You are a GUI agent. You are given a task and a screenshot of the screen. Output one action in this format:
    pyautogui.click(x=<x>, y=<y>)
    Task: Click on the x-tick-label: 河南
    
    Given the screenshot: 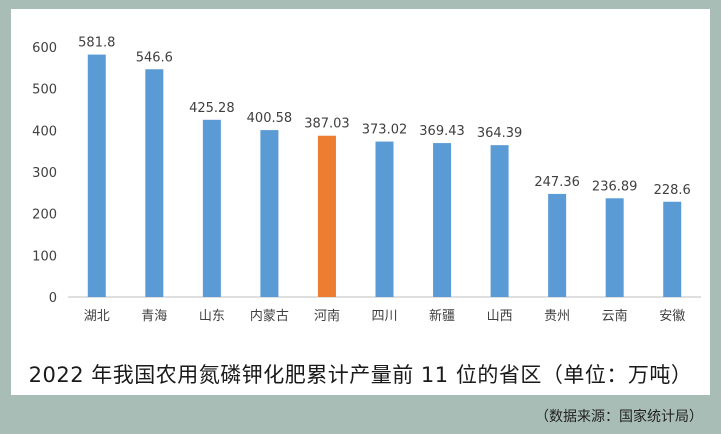 What is the action you would take?
    pyautogui.click(x=327, y=316)
    